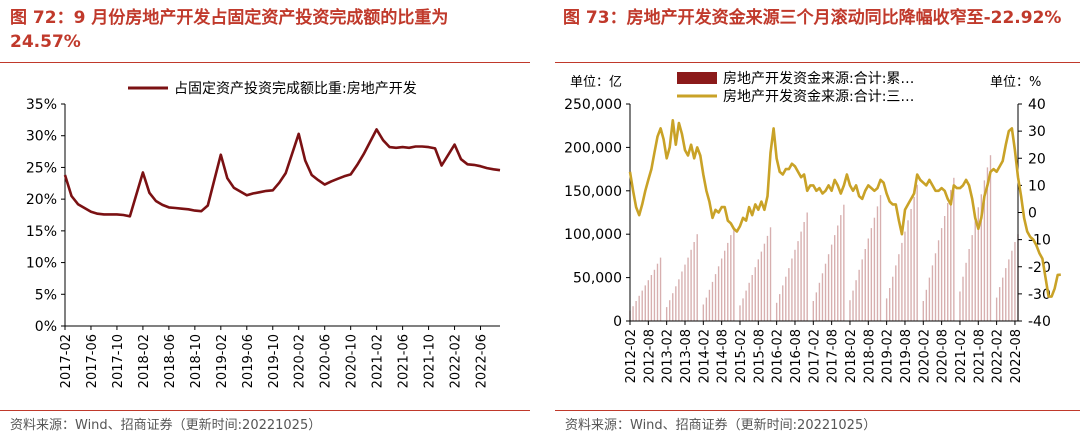 This screenshot has height=439, width=1080. Describe the element at coordinates (1037, 159) in the screenshot. I see `right-y-right-tick-label: 20` at that location.